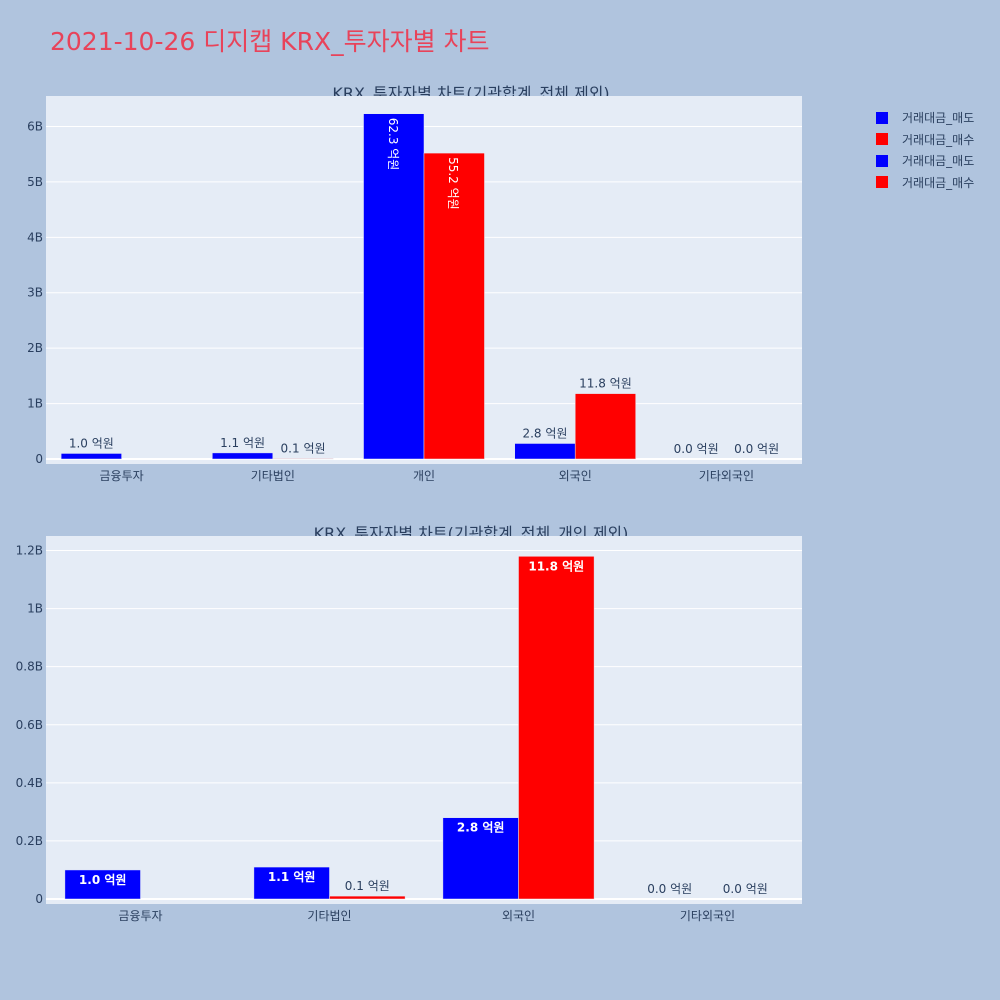 This screenshot has width=1000, height=1000. I want to click on y-tick-label: 5B, so click(35, 182).